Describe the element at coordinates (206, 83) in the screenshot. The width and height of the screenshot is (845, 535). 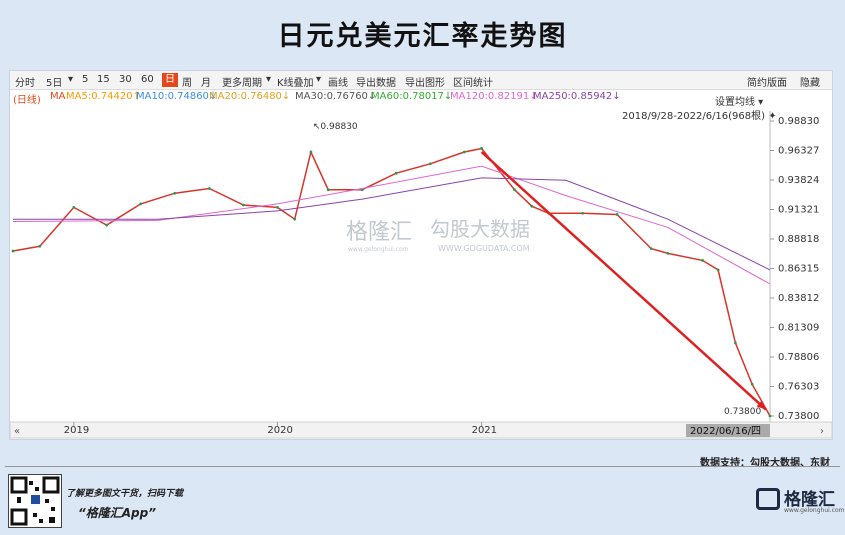
I see `toolbar-item-month: 月` at that location.